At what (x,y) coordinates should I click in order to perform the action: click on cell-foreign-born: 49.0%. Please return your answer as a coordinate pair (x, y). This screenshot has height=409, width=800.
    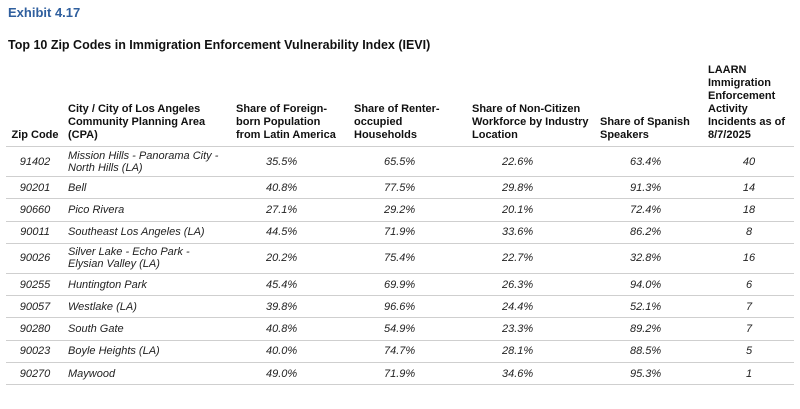
    Looking at the image, I should click on (291, 374).